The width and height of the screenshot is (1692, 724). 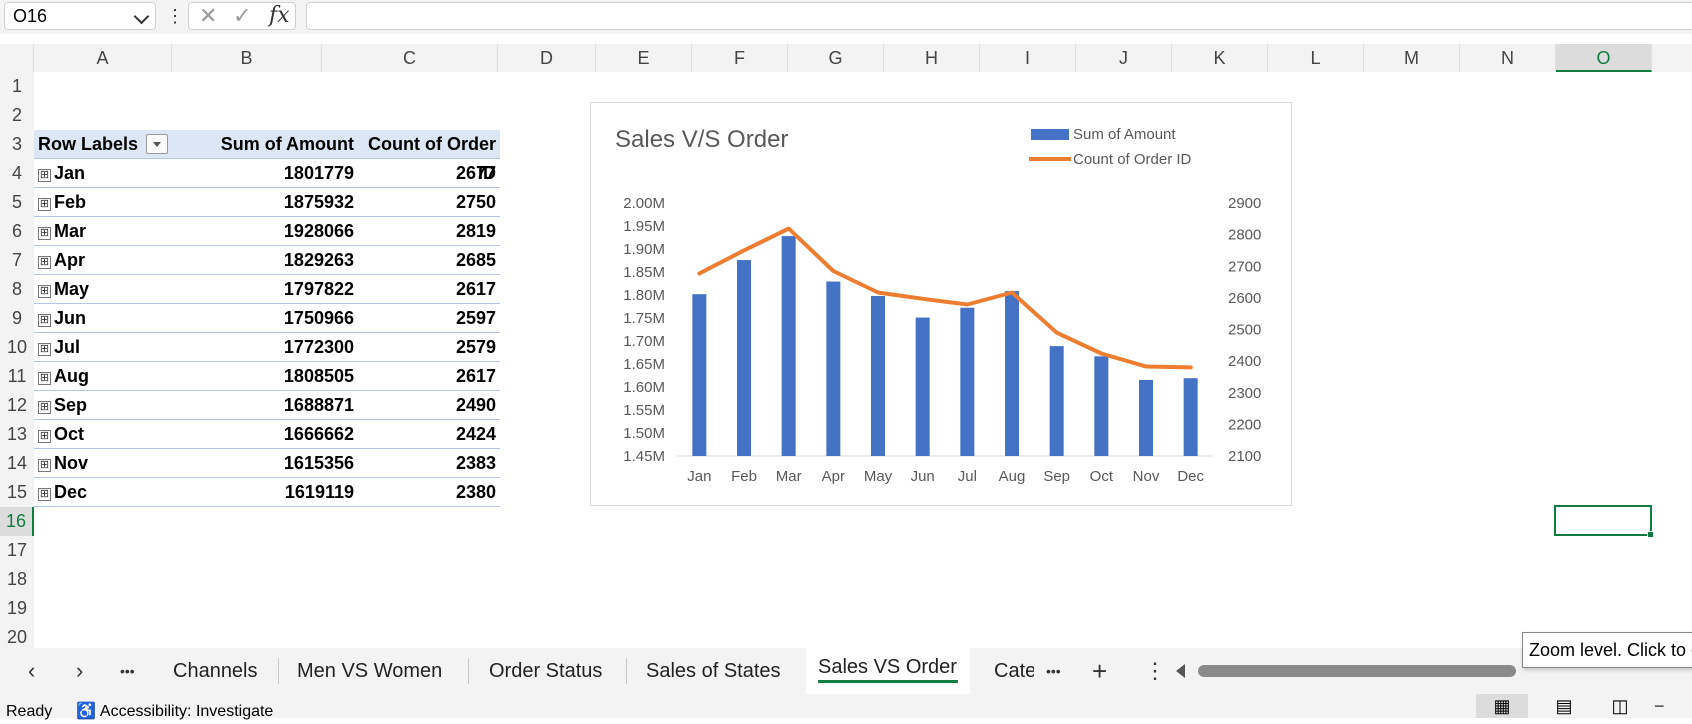 What do you see at coordinates (967, 476) in the screenshot?
I see `x-tick-label: Jul` at bounding box center [967, 476].